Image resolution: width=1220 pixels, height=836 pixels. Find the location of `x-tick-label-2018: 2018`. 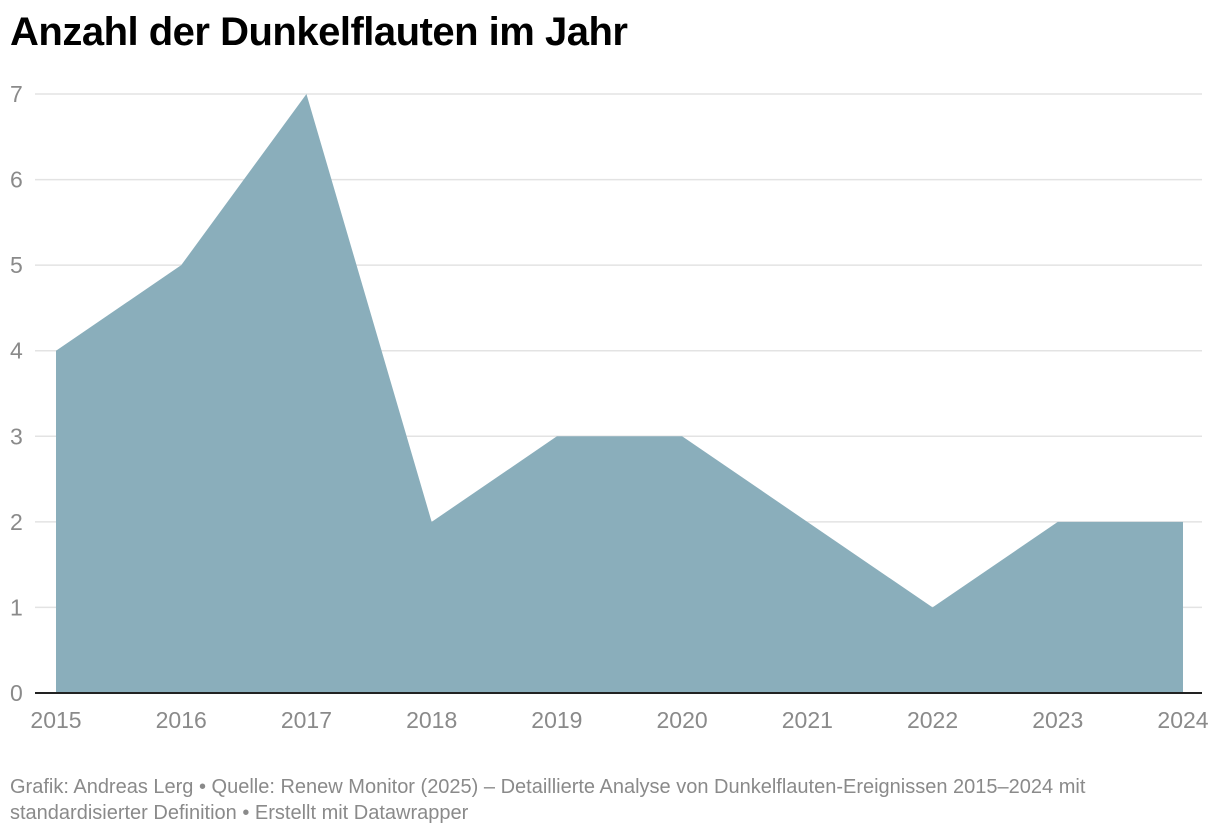

x-tick-label-2018: 2018 is located at coordinates (431, 720).